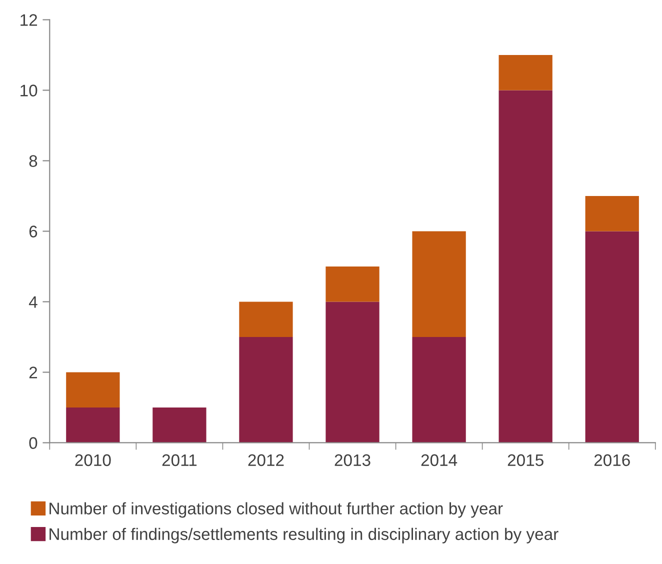 The height and width of the screenshot is (564, 662). I want to click on x-tick-label: 2016, so click(612, 460).